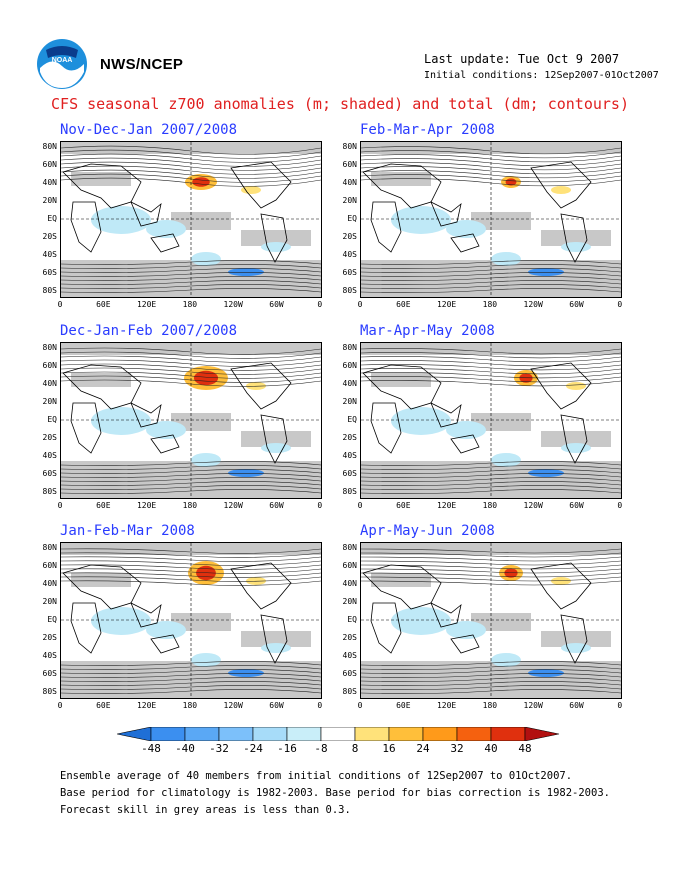  Describe the element at coordinates (142, 64) in the screenshot. I see `org-name: NWS/NCEP` at that location.